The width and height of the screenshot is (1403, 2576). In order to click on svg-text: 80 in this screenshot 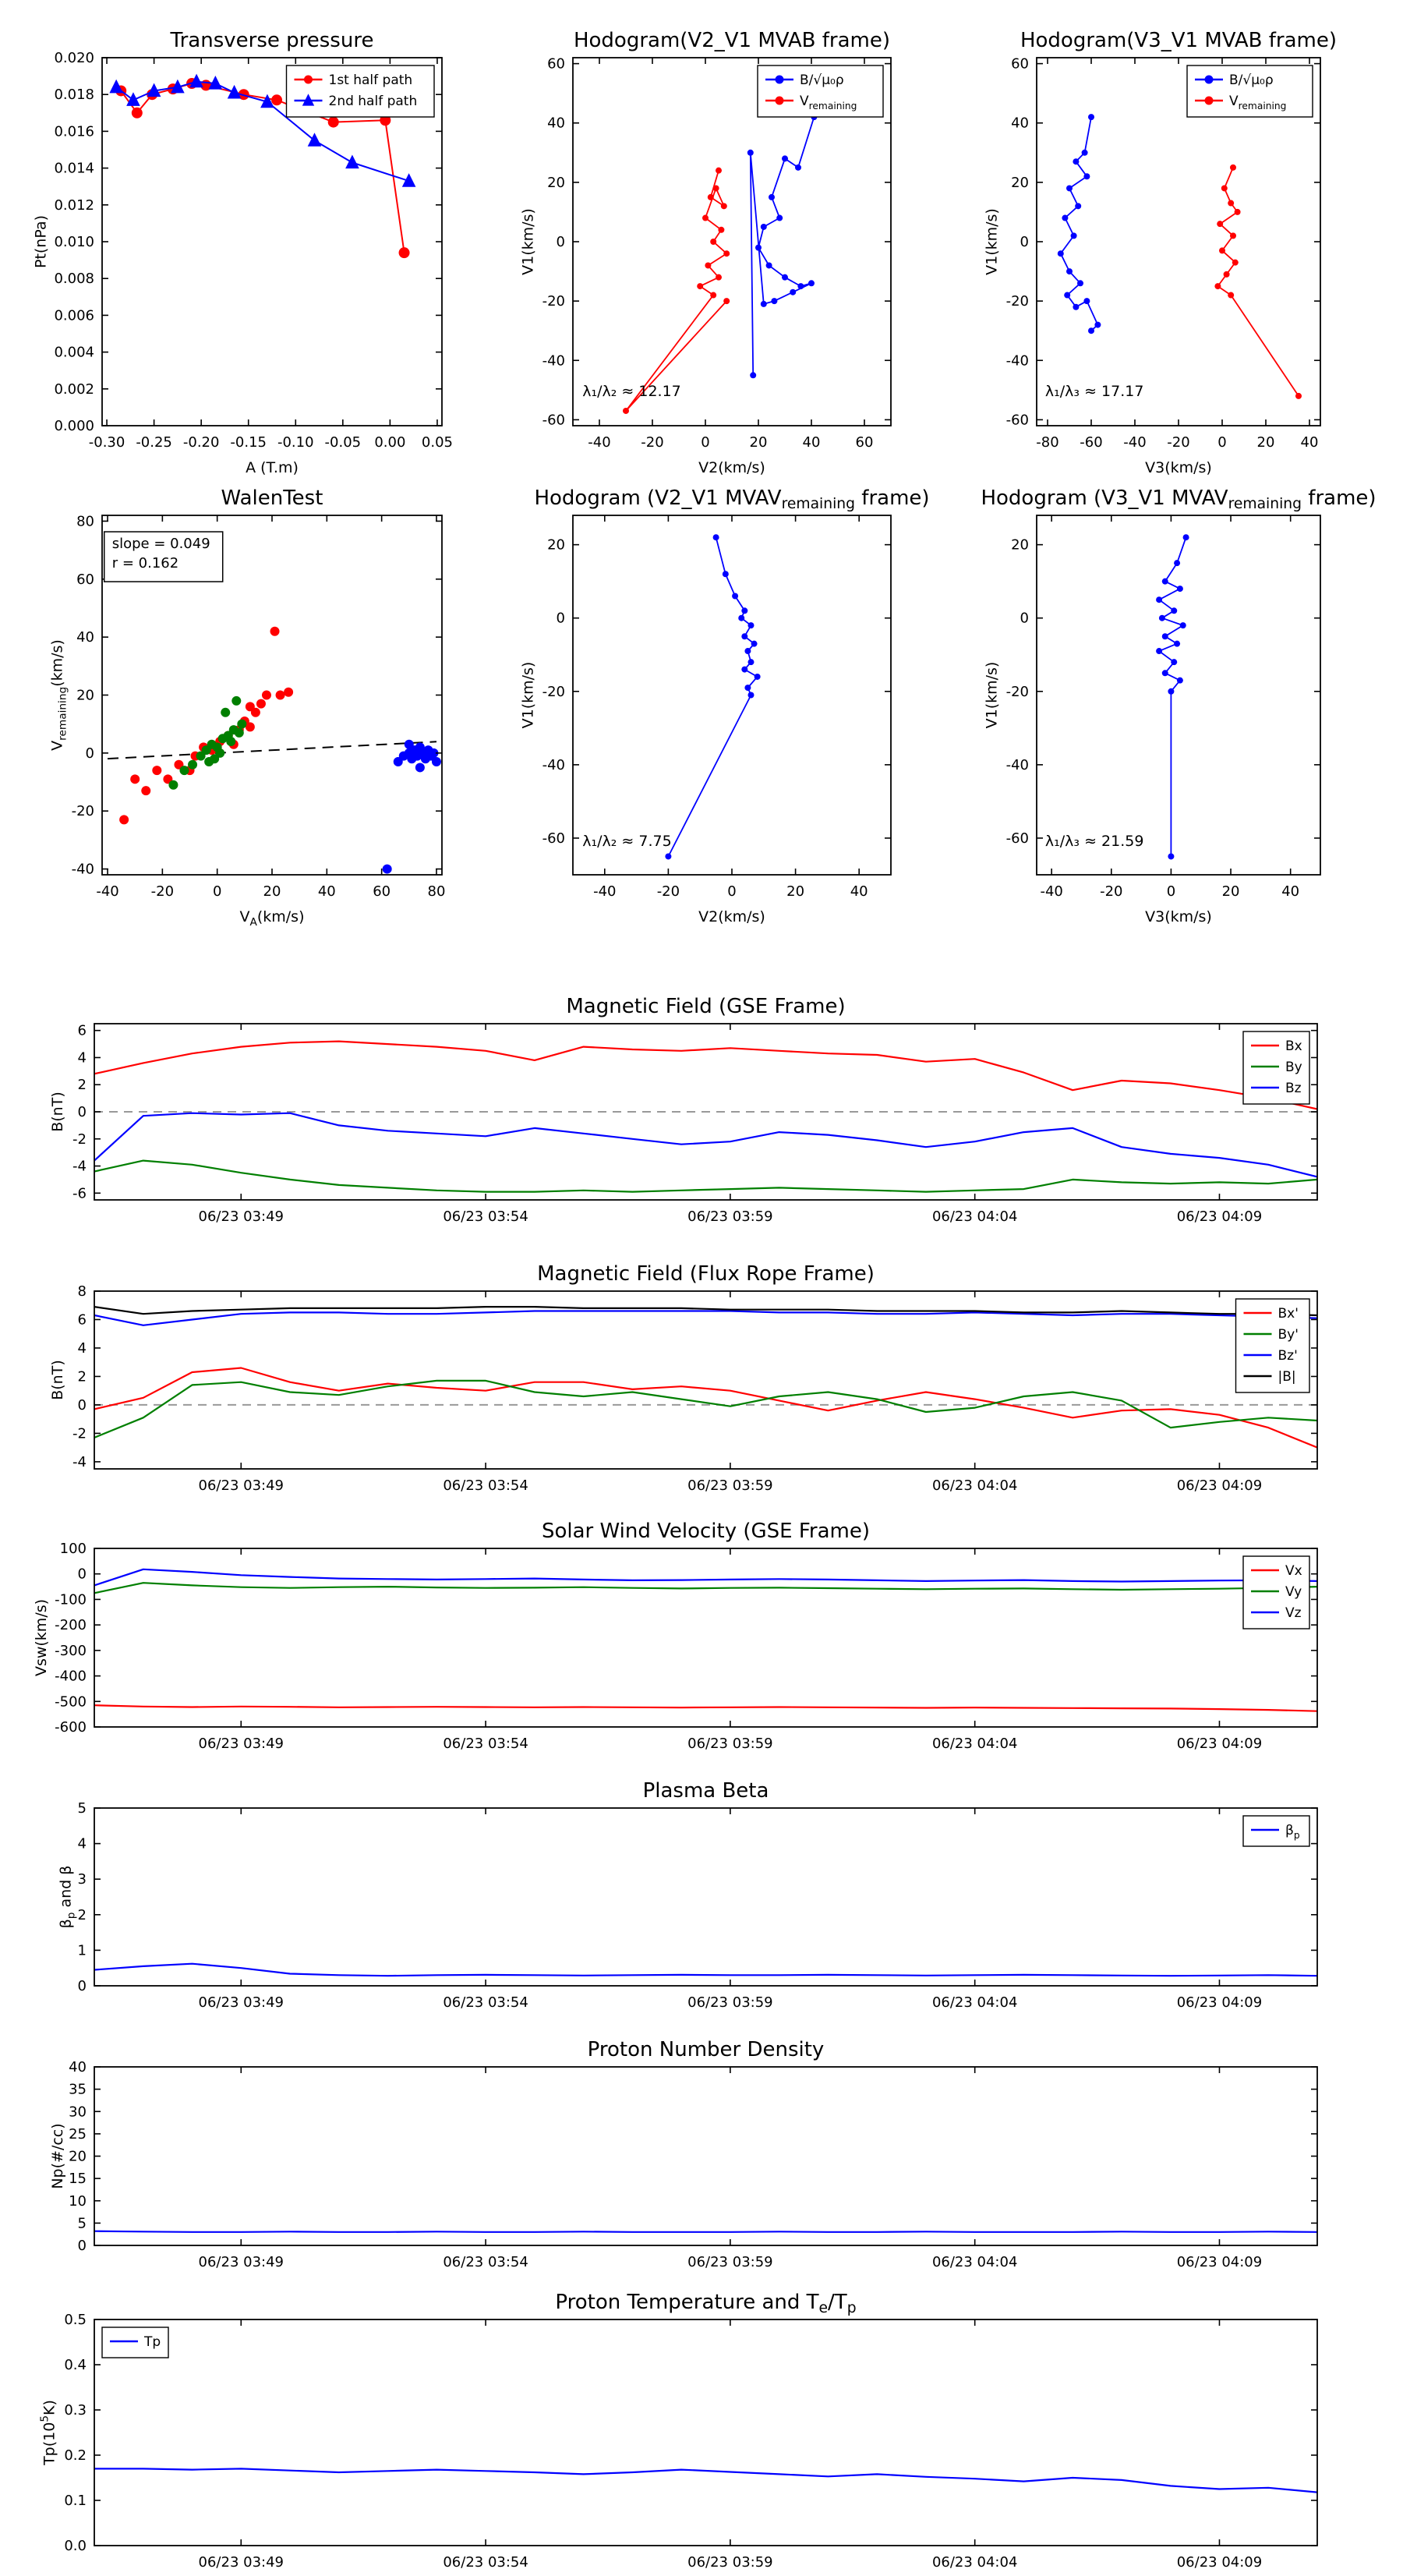, I will do `click(85, 521)`.